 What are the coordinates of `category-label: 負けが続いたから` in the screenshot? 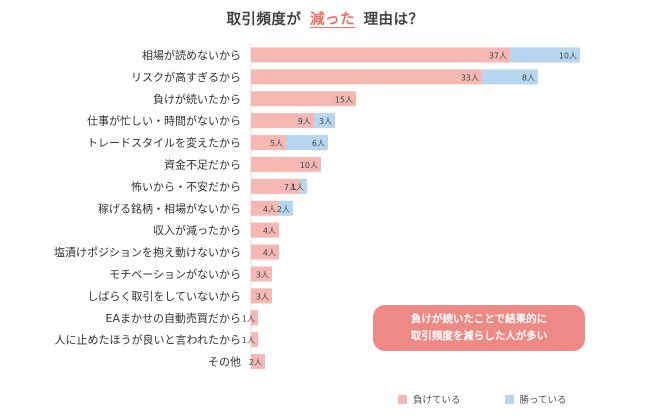 It's located at (197, 99).